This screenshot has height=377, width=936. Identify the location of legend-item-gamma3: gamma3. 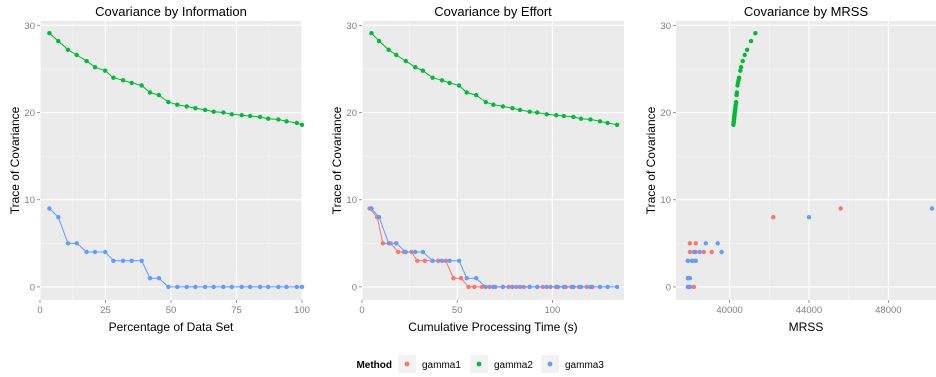
(572, 364).